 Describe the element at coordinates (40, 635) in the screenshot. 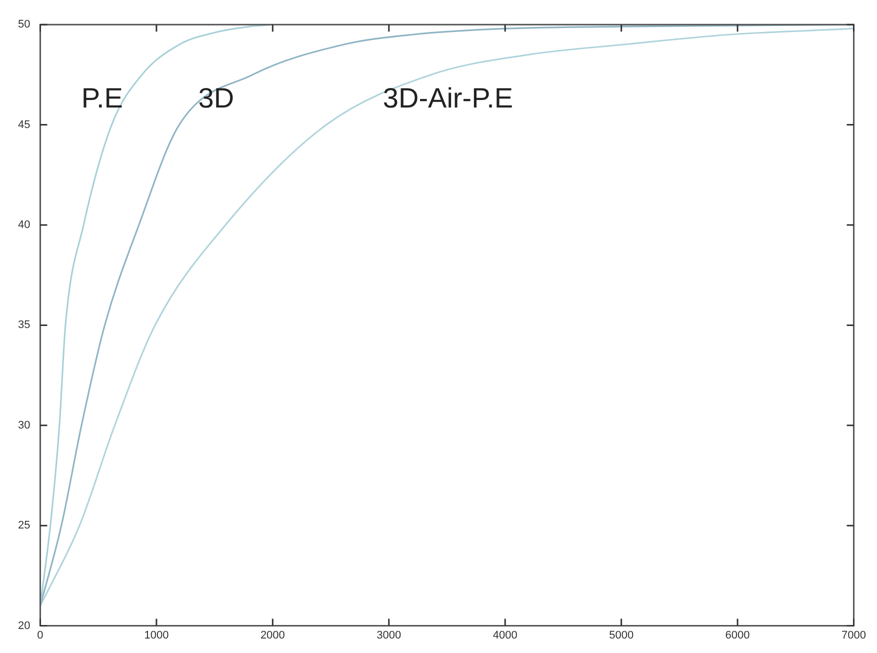

I see `x-tick-label: 0` at that location.